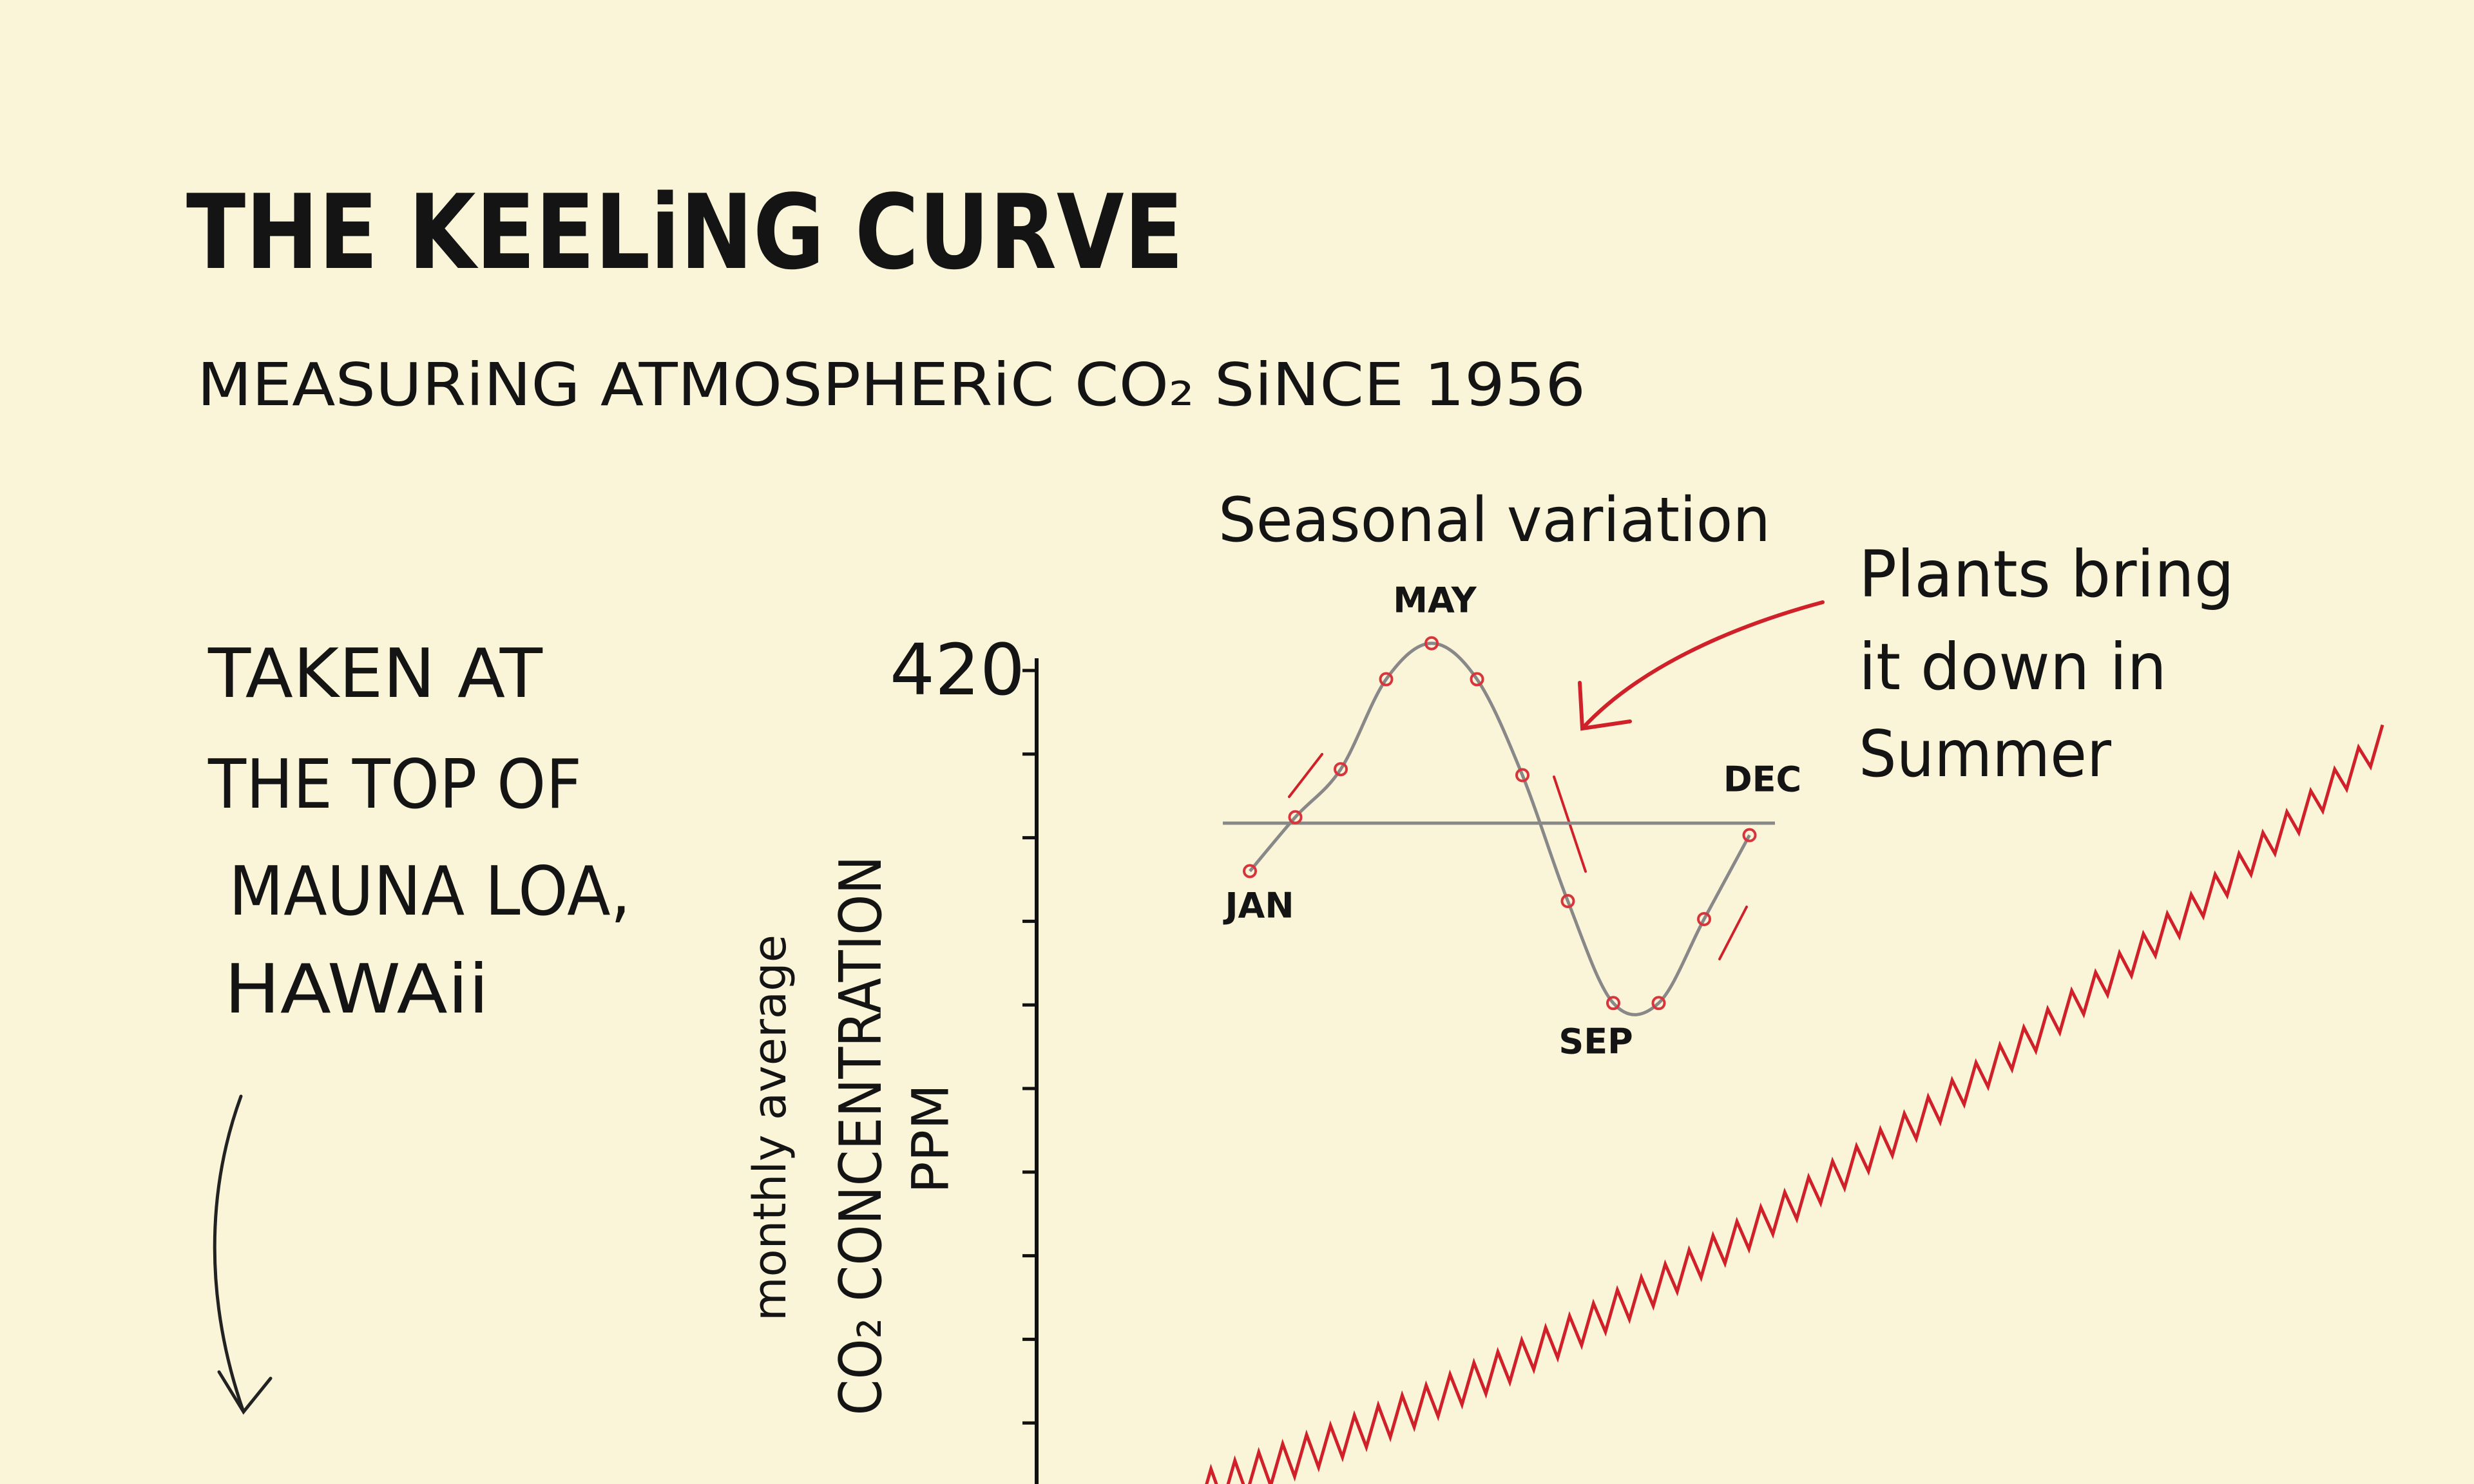 The width and height of the screenshot is (2474, 1484). What do you see at coordinates (769, 1128) in the screenshot?
I see `y-axis-label: monthly average` at bounding box center [769, 1128].